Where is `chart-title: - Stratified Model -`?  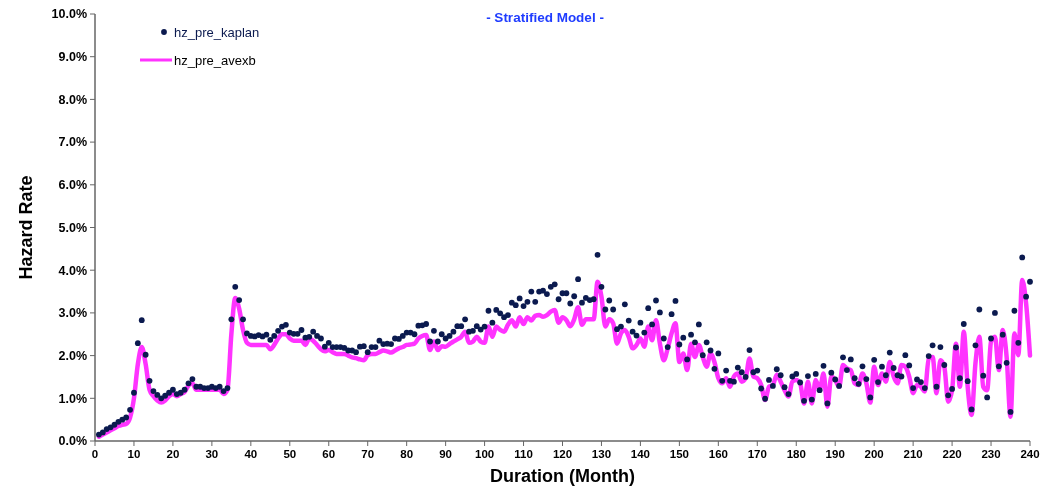 chart-title: - Stratified Model - is located at coordinates (545, 17).